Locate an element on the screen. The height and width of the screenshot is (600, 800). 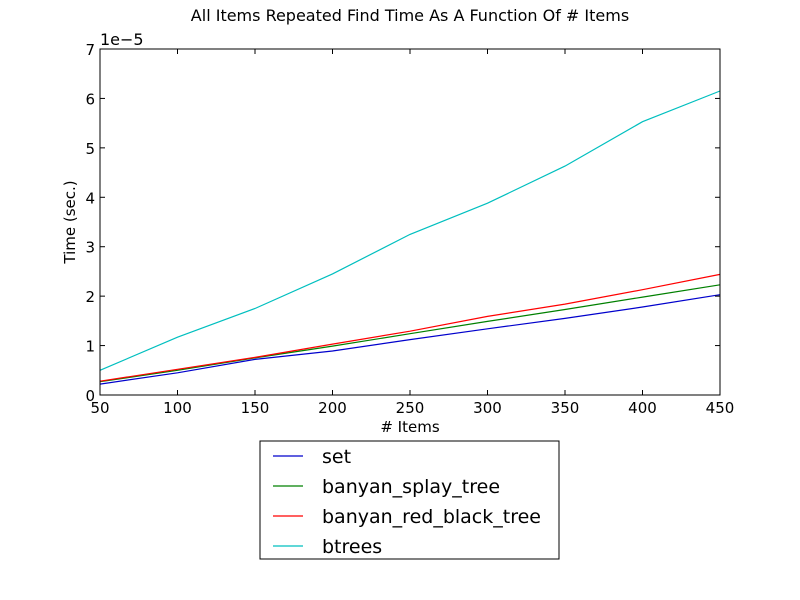
x-tick-label: 450 is located at coordinates (720, 408).